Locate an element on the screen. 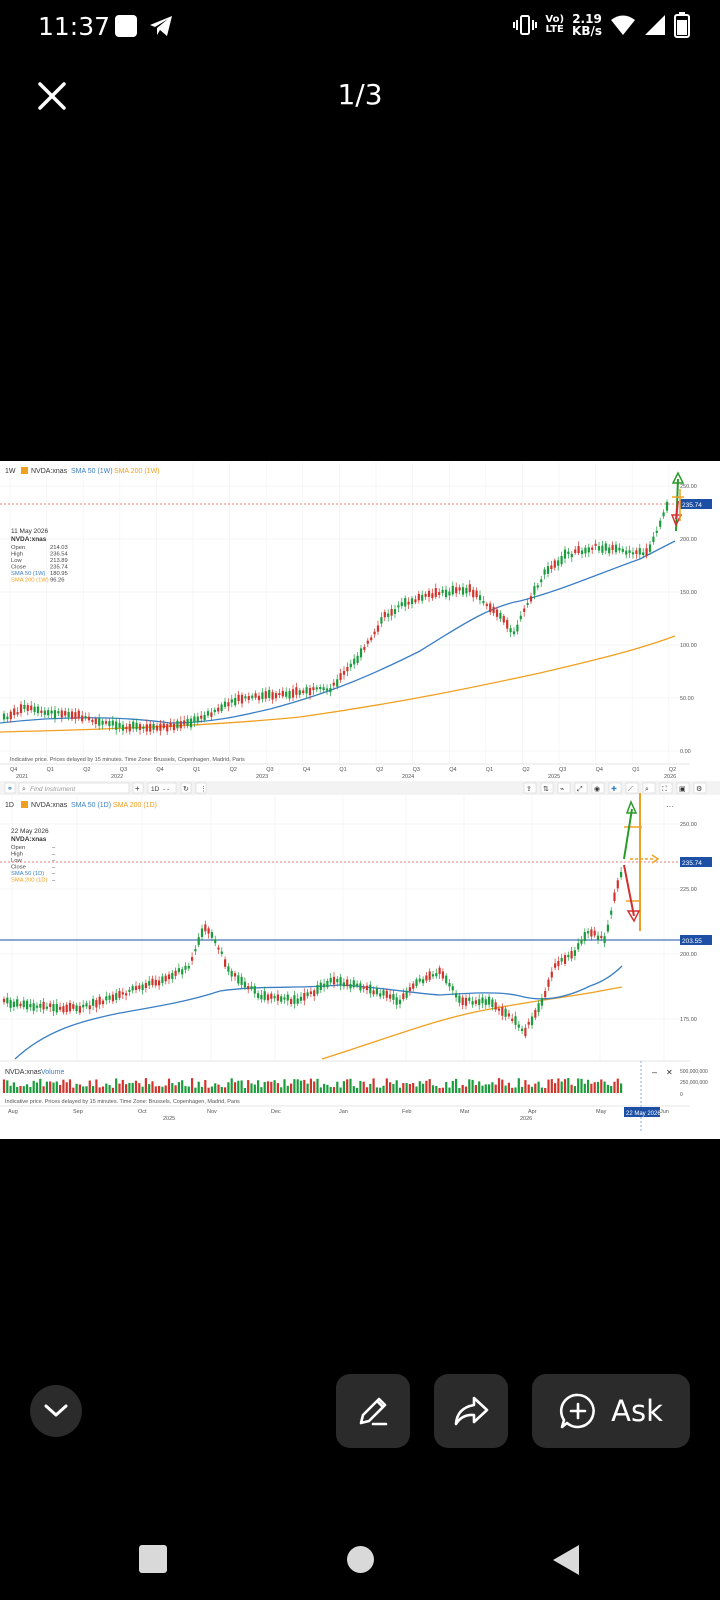  info-row-label: Open is located at coordinates (18, 848).